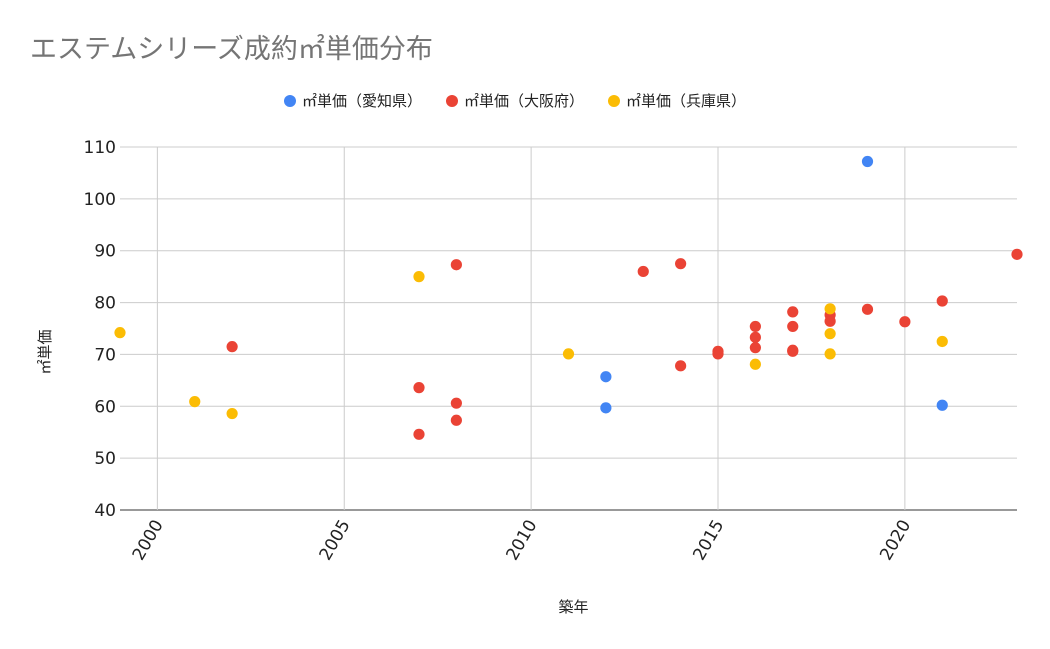  Describe the element at coordinates (105, 459) in the screenshot. I see `y-tick-label: 50` at that location.